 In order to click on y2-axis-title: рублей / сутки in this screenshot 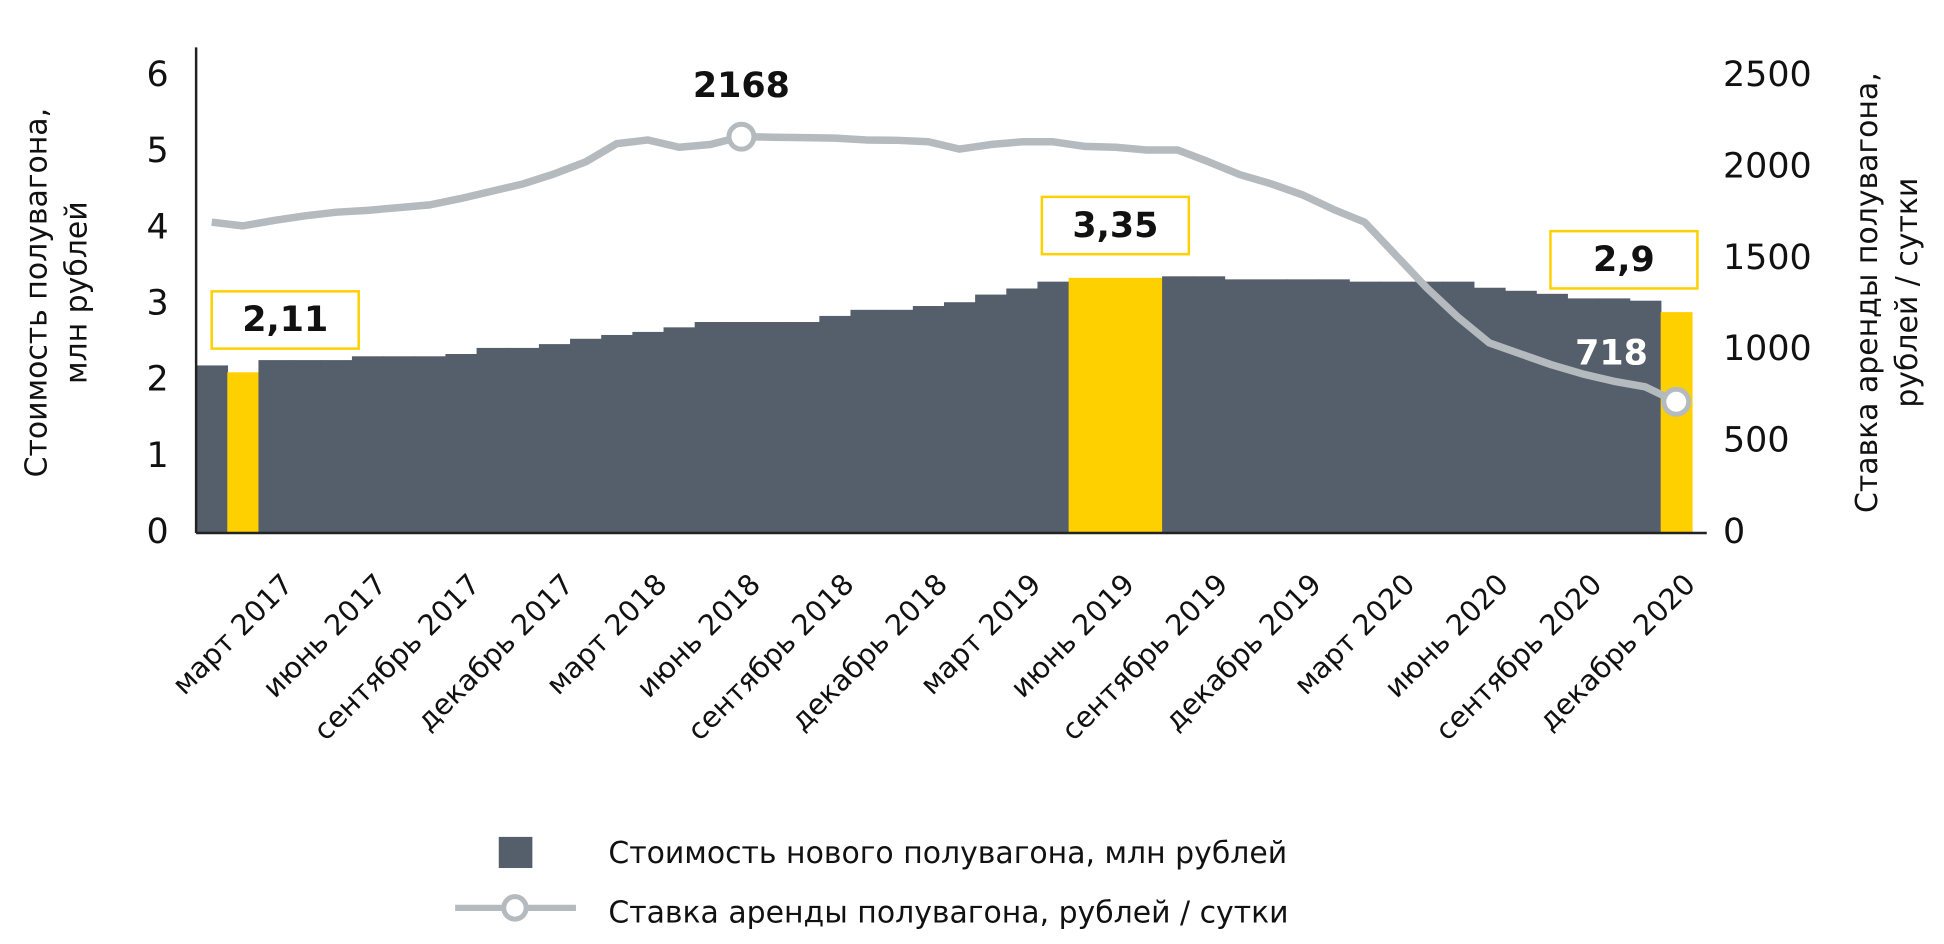, I will do `click(1907, 293)`.